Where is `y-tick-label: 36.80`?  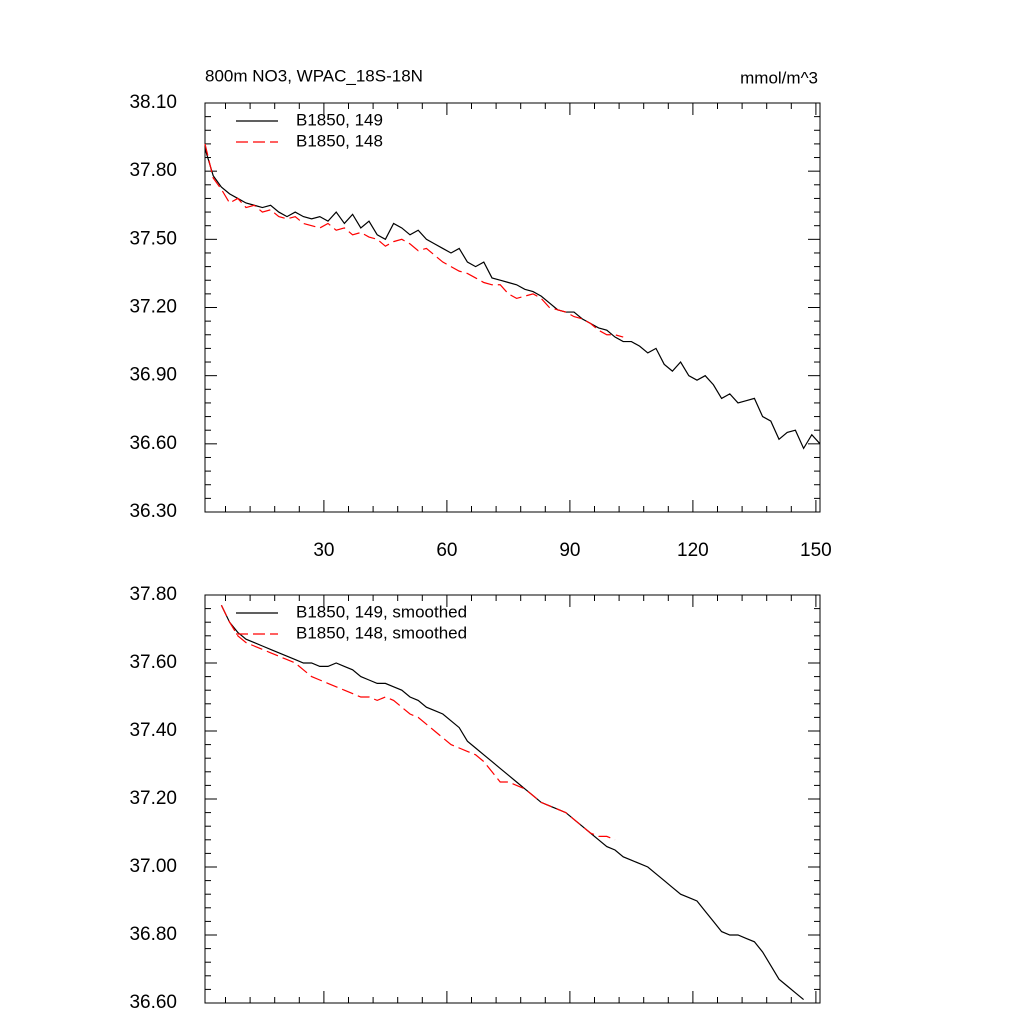
y-tick-label: 36.80 is located at coordinates (153, 934).